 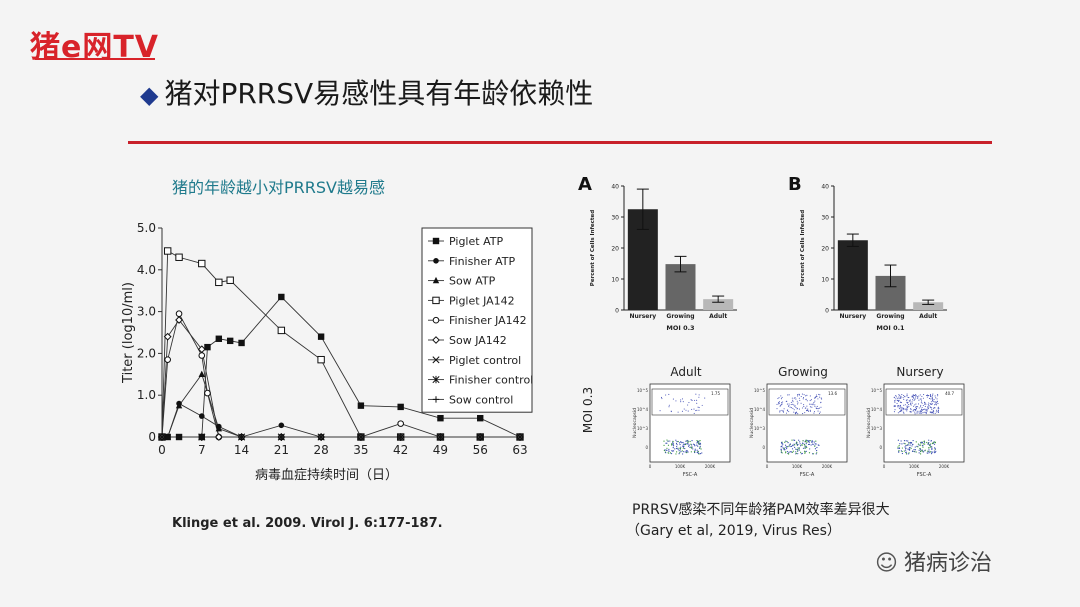 I want to click on gate, so click(x=924, y=402).